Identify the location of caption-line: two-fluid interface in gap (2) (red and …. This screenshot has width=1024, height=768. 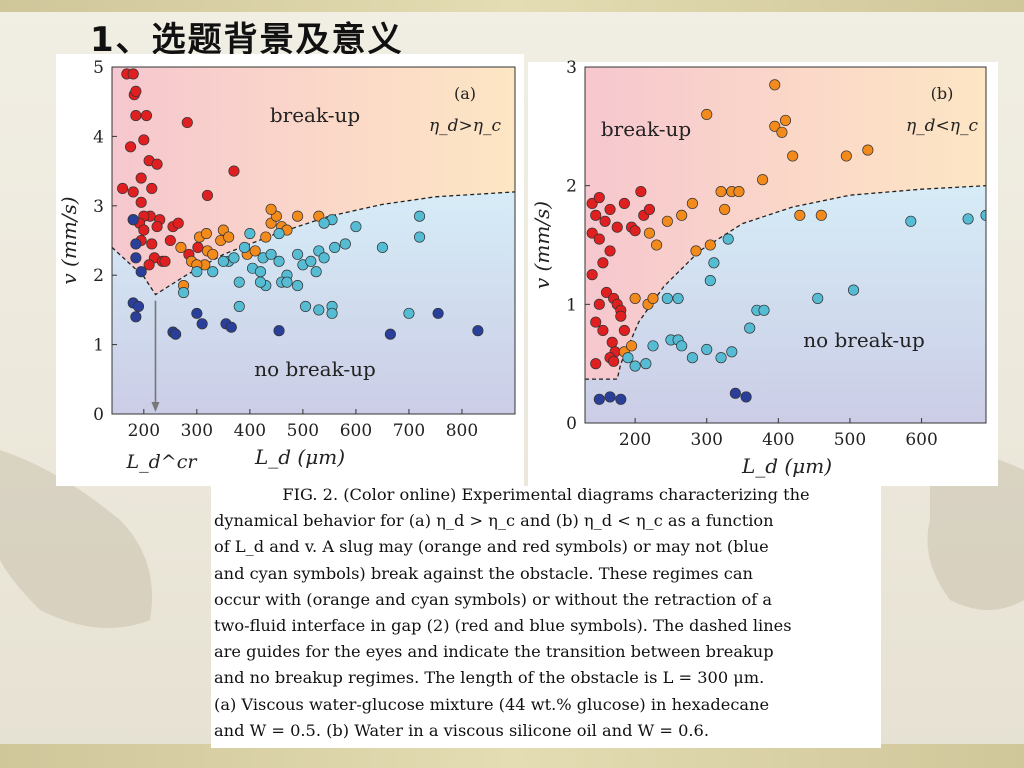
(503, 626).